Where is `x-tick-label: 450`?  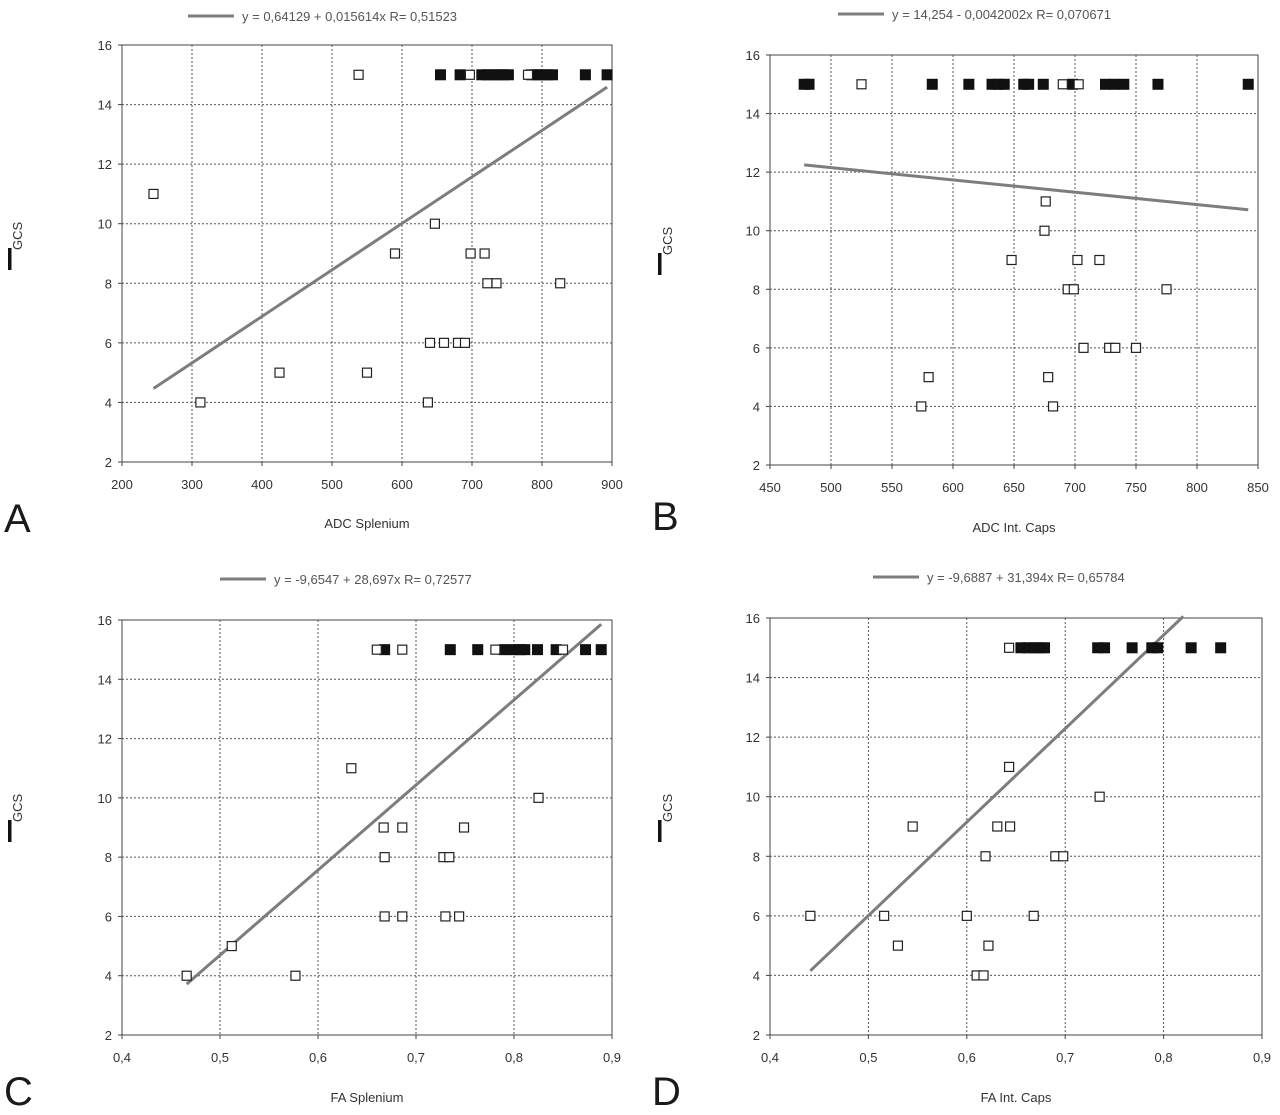 x-tick-label: 450 is located at coordinates (770, 487).